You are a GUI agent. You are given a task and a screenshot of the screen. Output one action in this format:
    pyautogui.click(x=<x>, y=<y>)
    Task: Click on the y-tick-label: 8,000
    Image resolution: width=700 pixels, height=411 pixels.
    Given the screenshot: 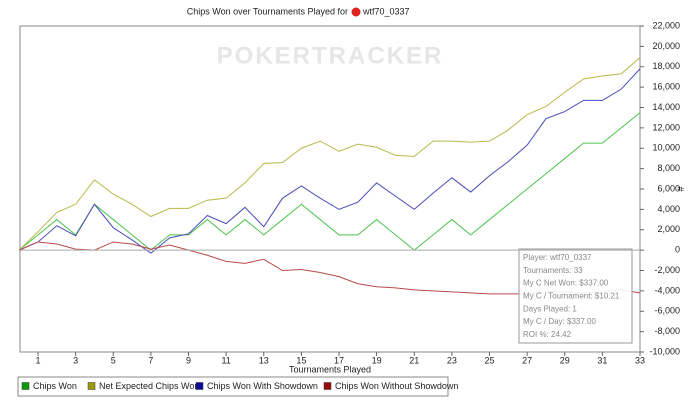 What is the action you would take?
    pyautogui.click(x=668, y=168)
    